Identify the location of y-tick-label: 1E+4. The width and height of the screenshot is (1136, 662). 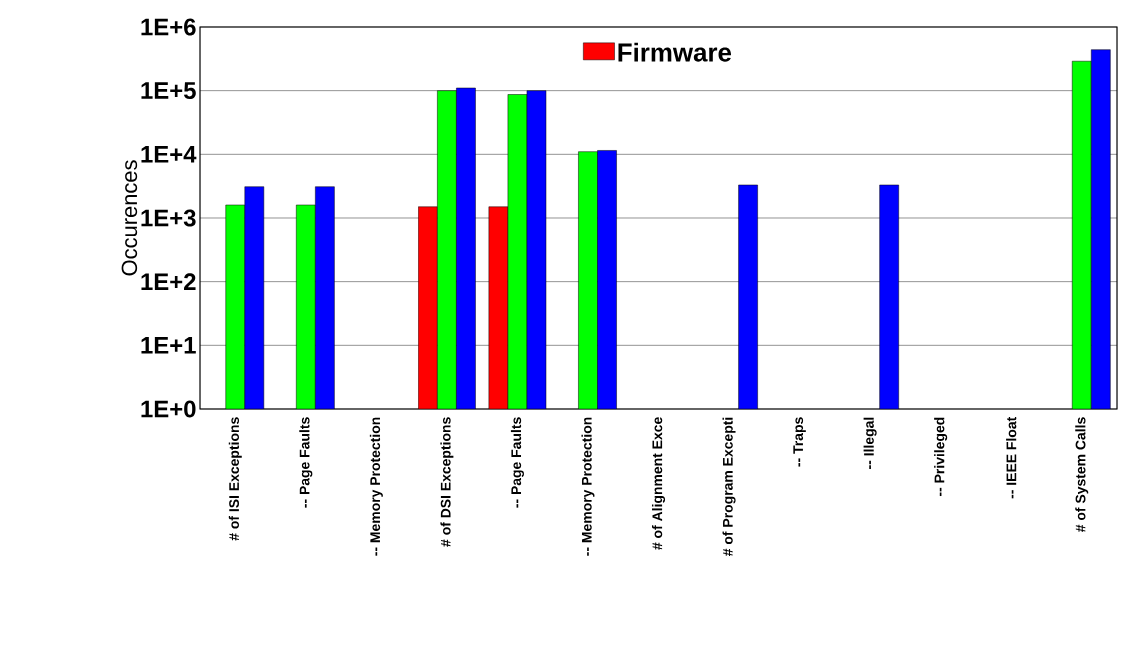
(169, 154).